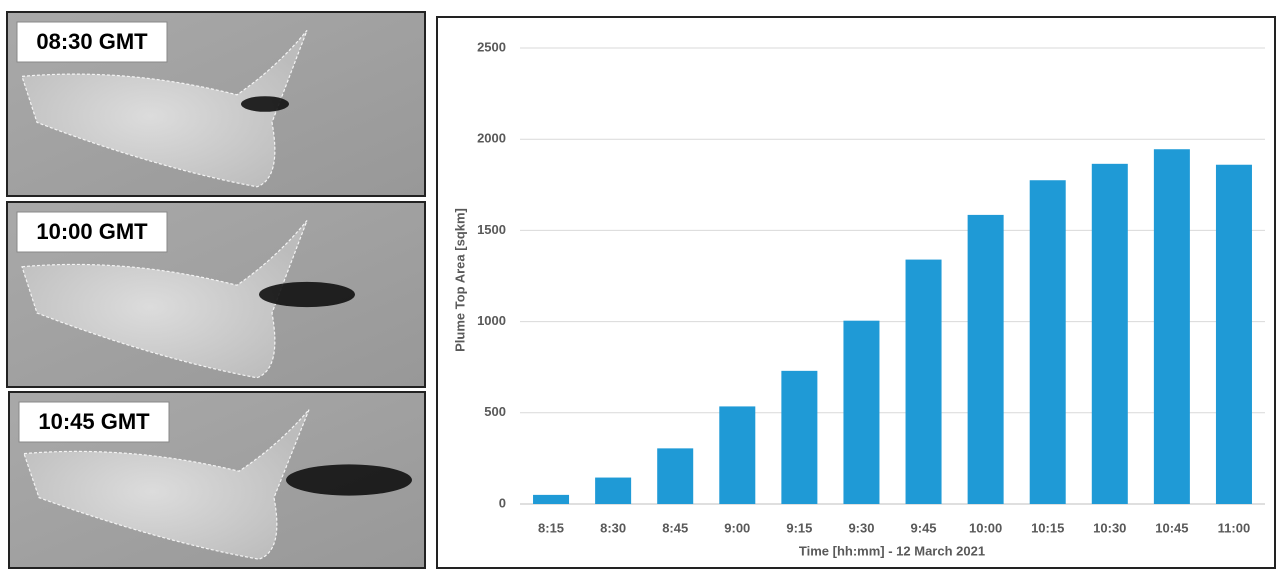 This screenshot has height=576, width=1277. I want to click on y-axis-label: Plume Top Area [sqkm], so click(459, 280).